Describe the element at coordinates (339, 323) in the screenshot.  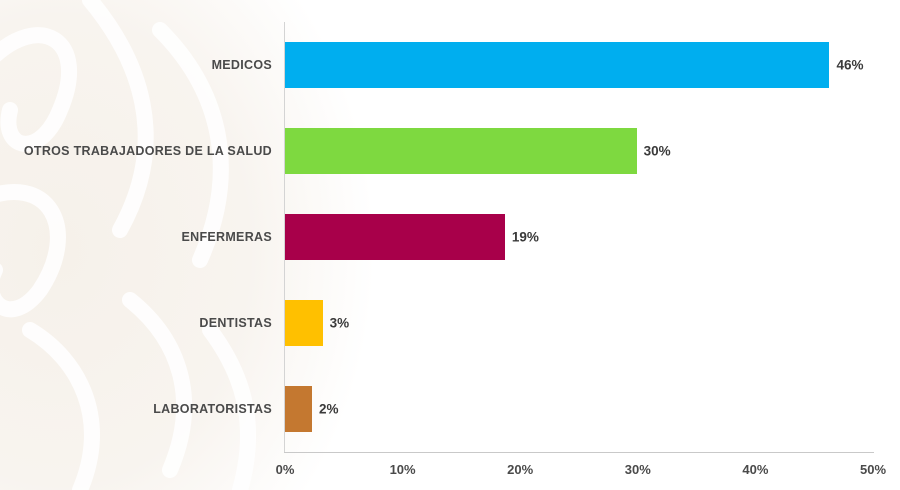
I see `value-label-dentistas: 3%` at that location.